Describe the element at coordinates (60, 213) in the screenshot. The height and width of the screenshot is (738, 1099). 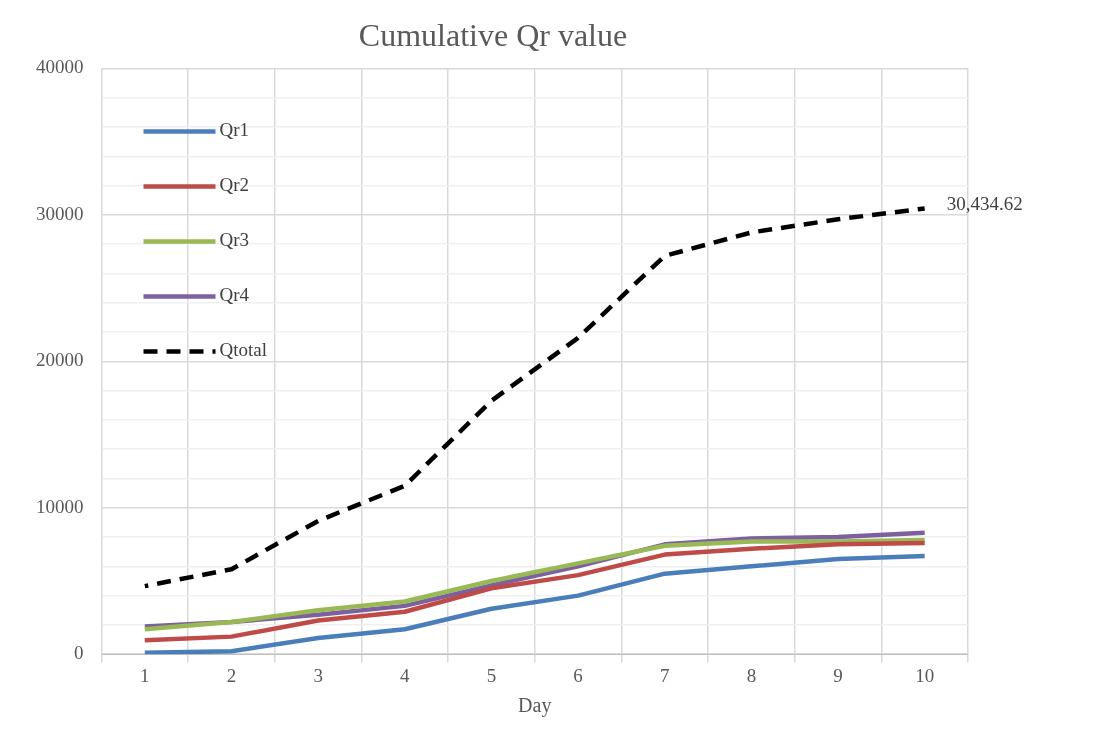
I see `y-tick-label: 30000` at that location.